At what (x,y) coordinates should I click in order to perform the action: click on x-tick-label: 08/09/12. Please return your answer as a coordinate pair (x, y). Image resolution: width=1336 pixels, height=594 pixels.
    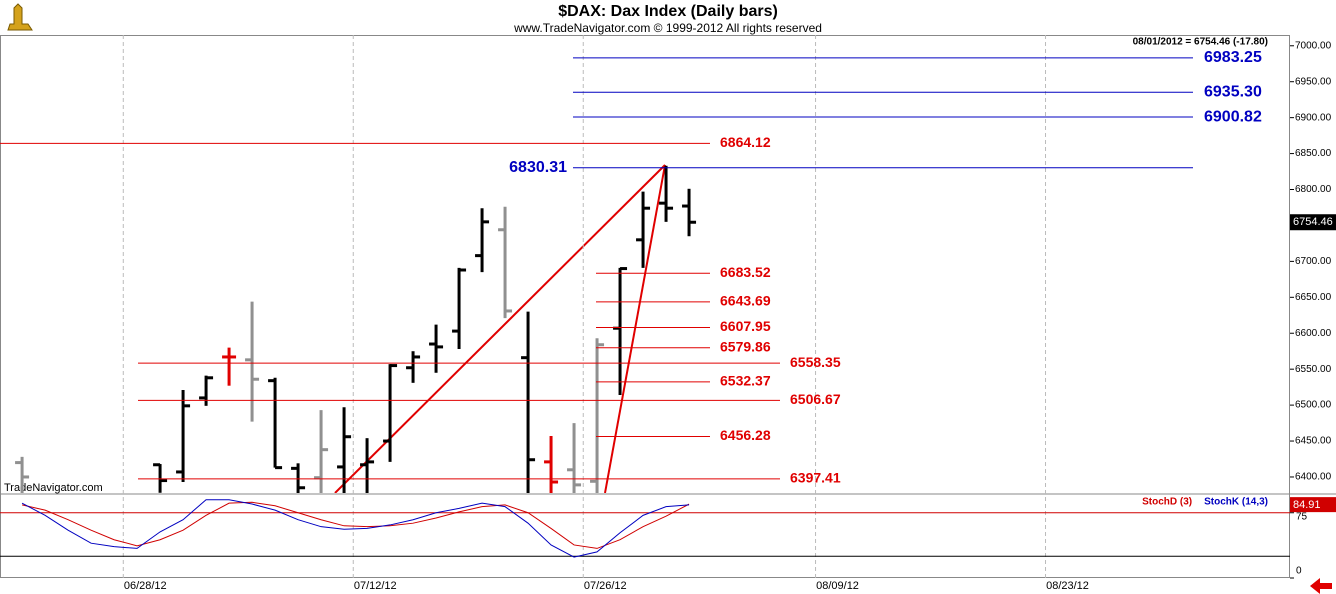
    Looking at the image, I should click on (837, 586).